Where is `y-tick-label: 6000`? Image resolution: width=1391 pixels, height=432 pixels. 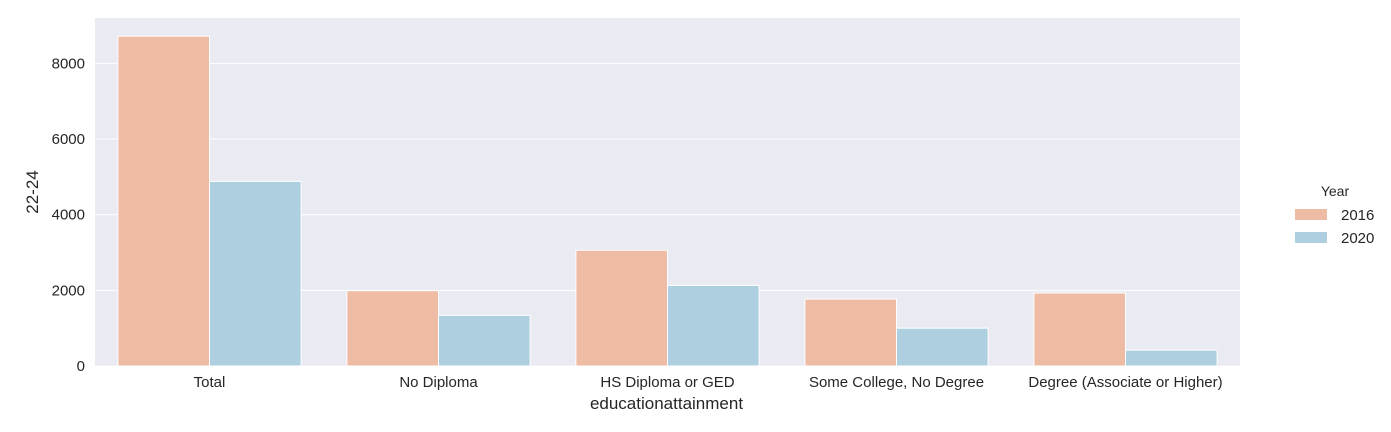
y-tick-label: 6000 is located at coordinates (68, 139).